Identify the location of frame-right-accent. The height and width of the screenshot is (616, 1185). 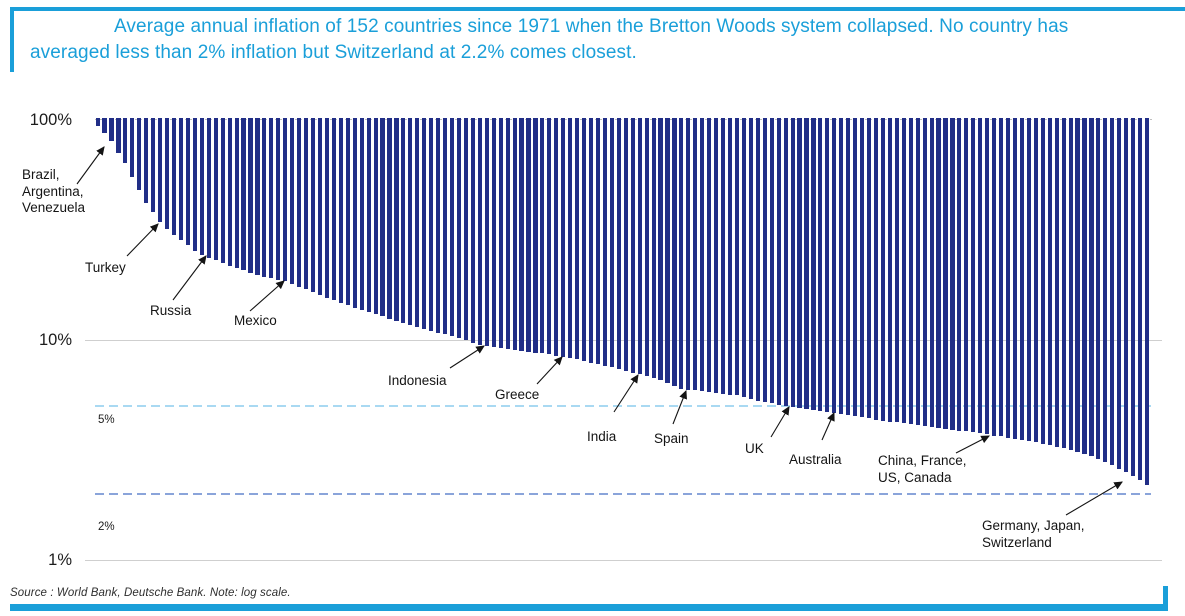
(1165, 598).